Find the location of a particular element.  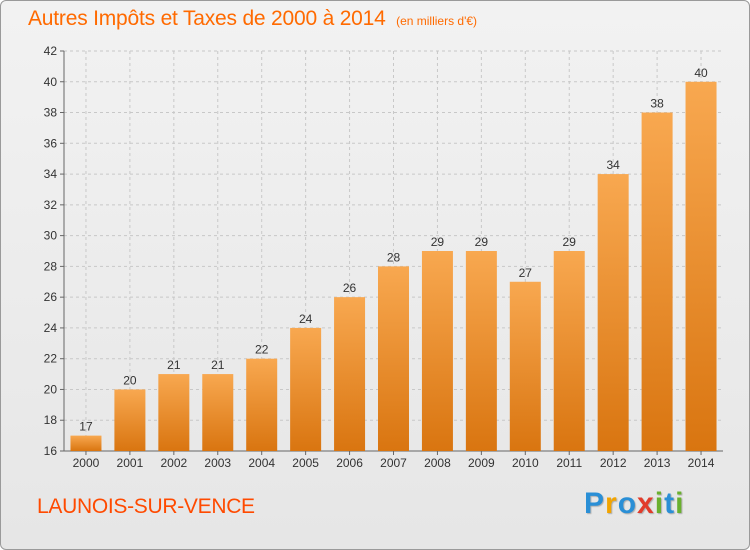

y-tick-label: 20 is located at coordinates (51, 389).